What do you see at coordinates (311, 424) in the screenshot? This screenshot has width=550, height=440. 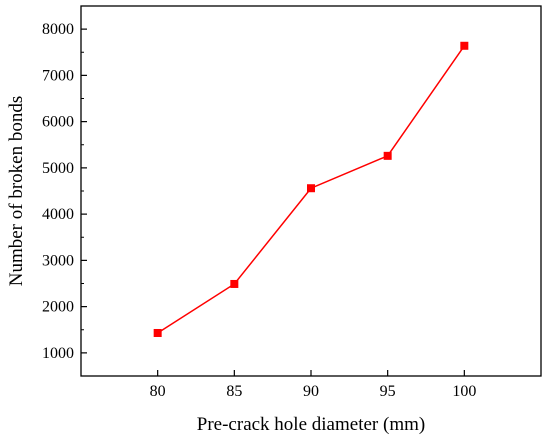 I see `x-axis-title: Pre-crack hole diameter (mm)` at bounding box center [311, 424].